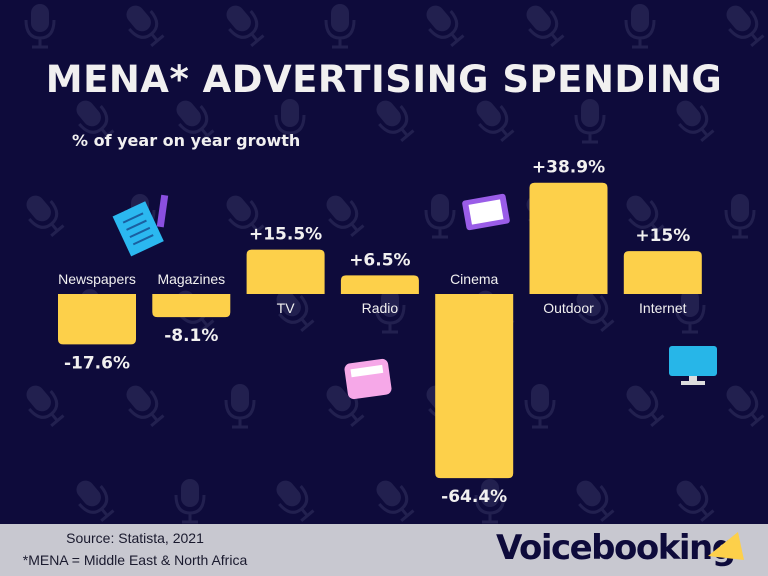  Describe the element at coordinates (663, 308) in the screenshot. I see `category-label: Internet` at that location.